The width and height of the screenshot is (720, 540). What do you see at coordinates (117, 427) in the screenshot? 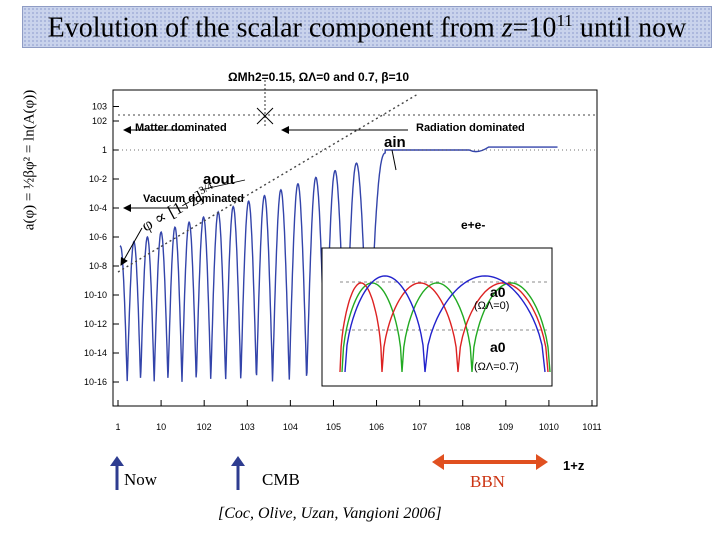
I see `x-tick-label: 1` at bounding box center [117, 427].